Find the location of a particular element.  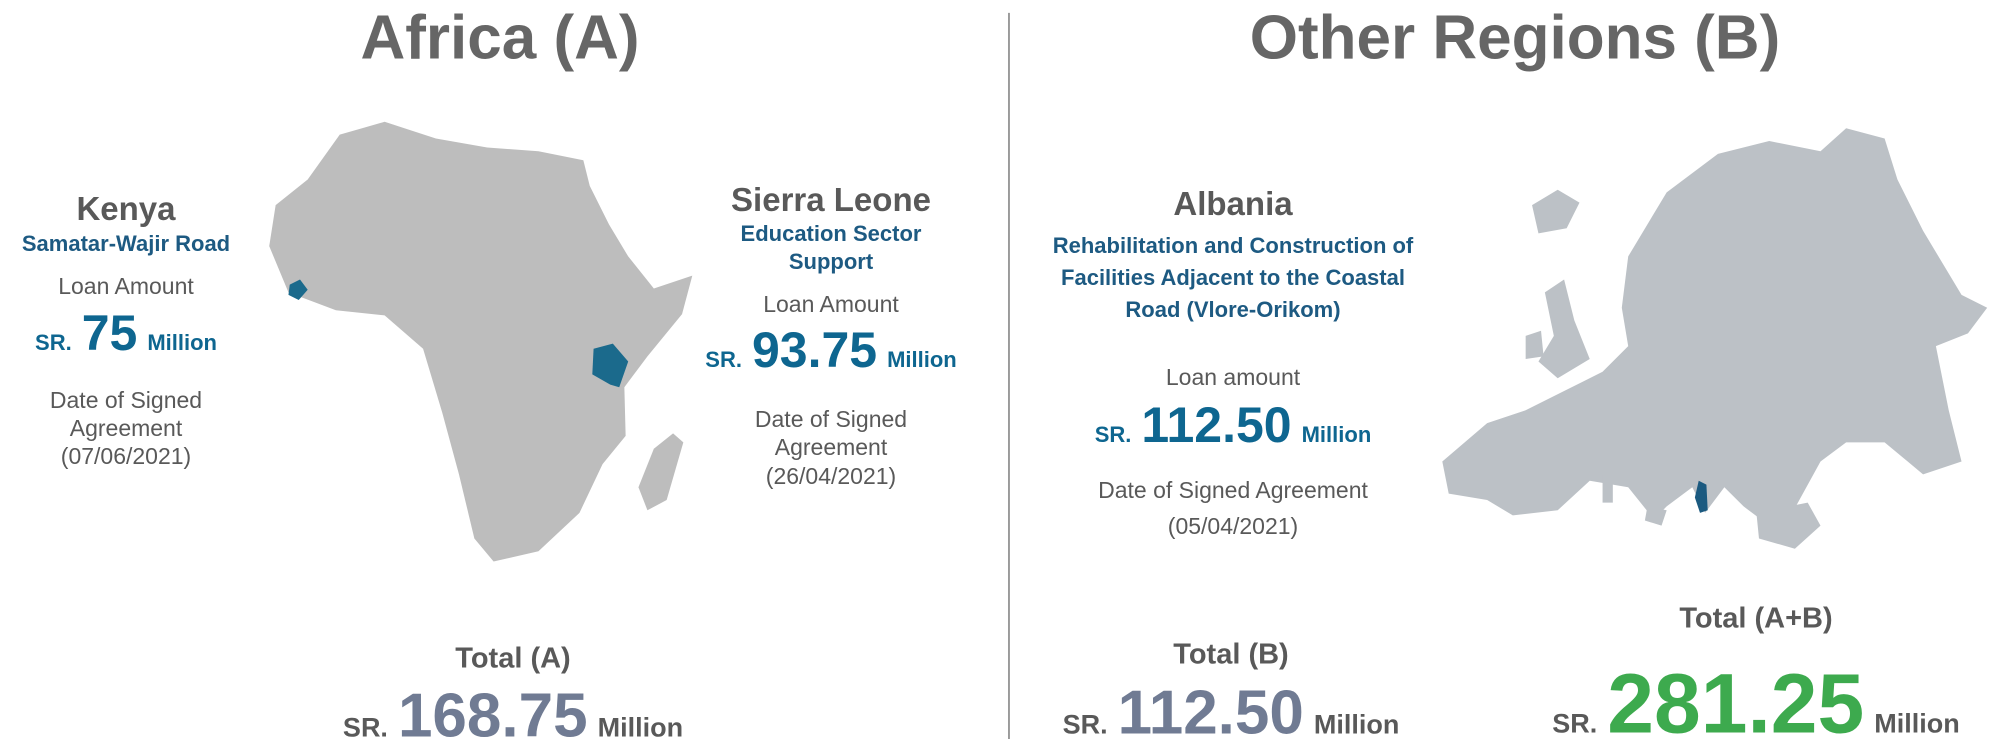

albania is located at coordinates (1701, 496).